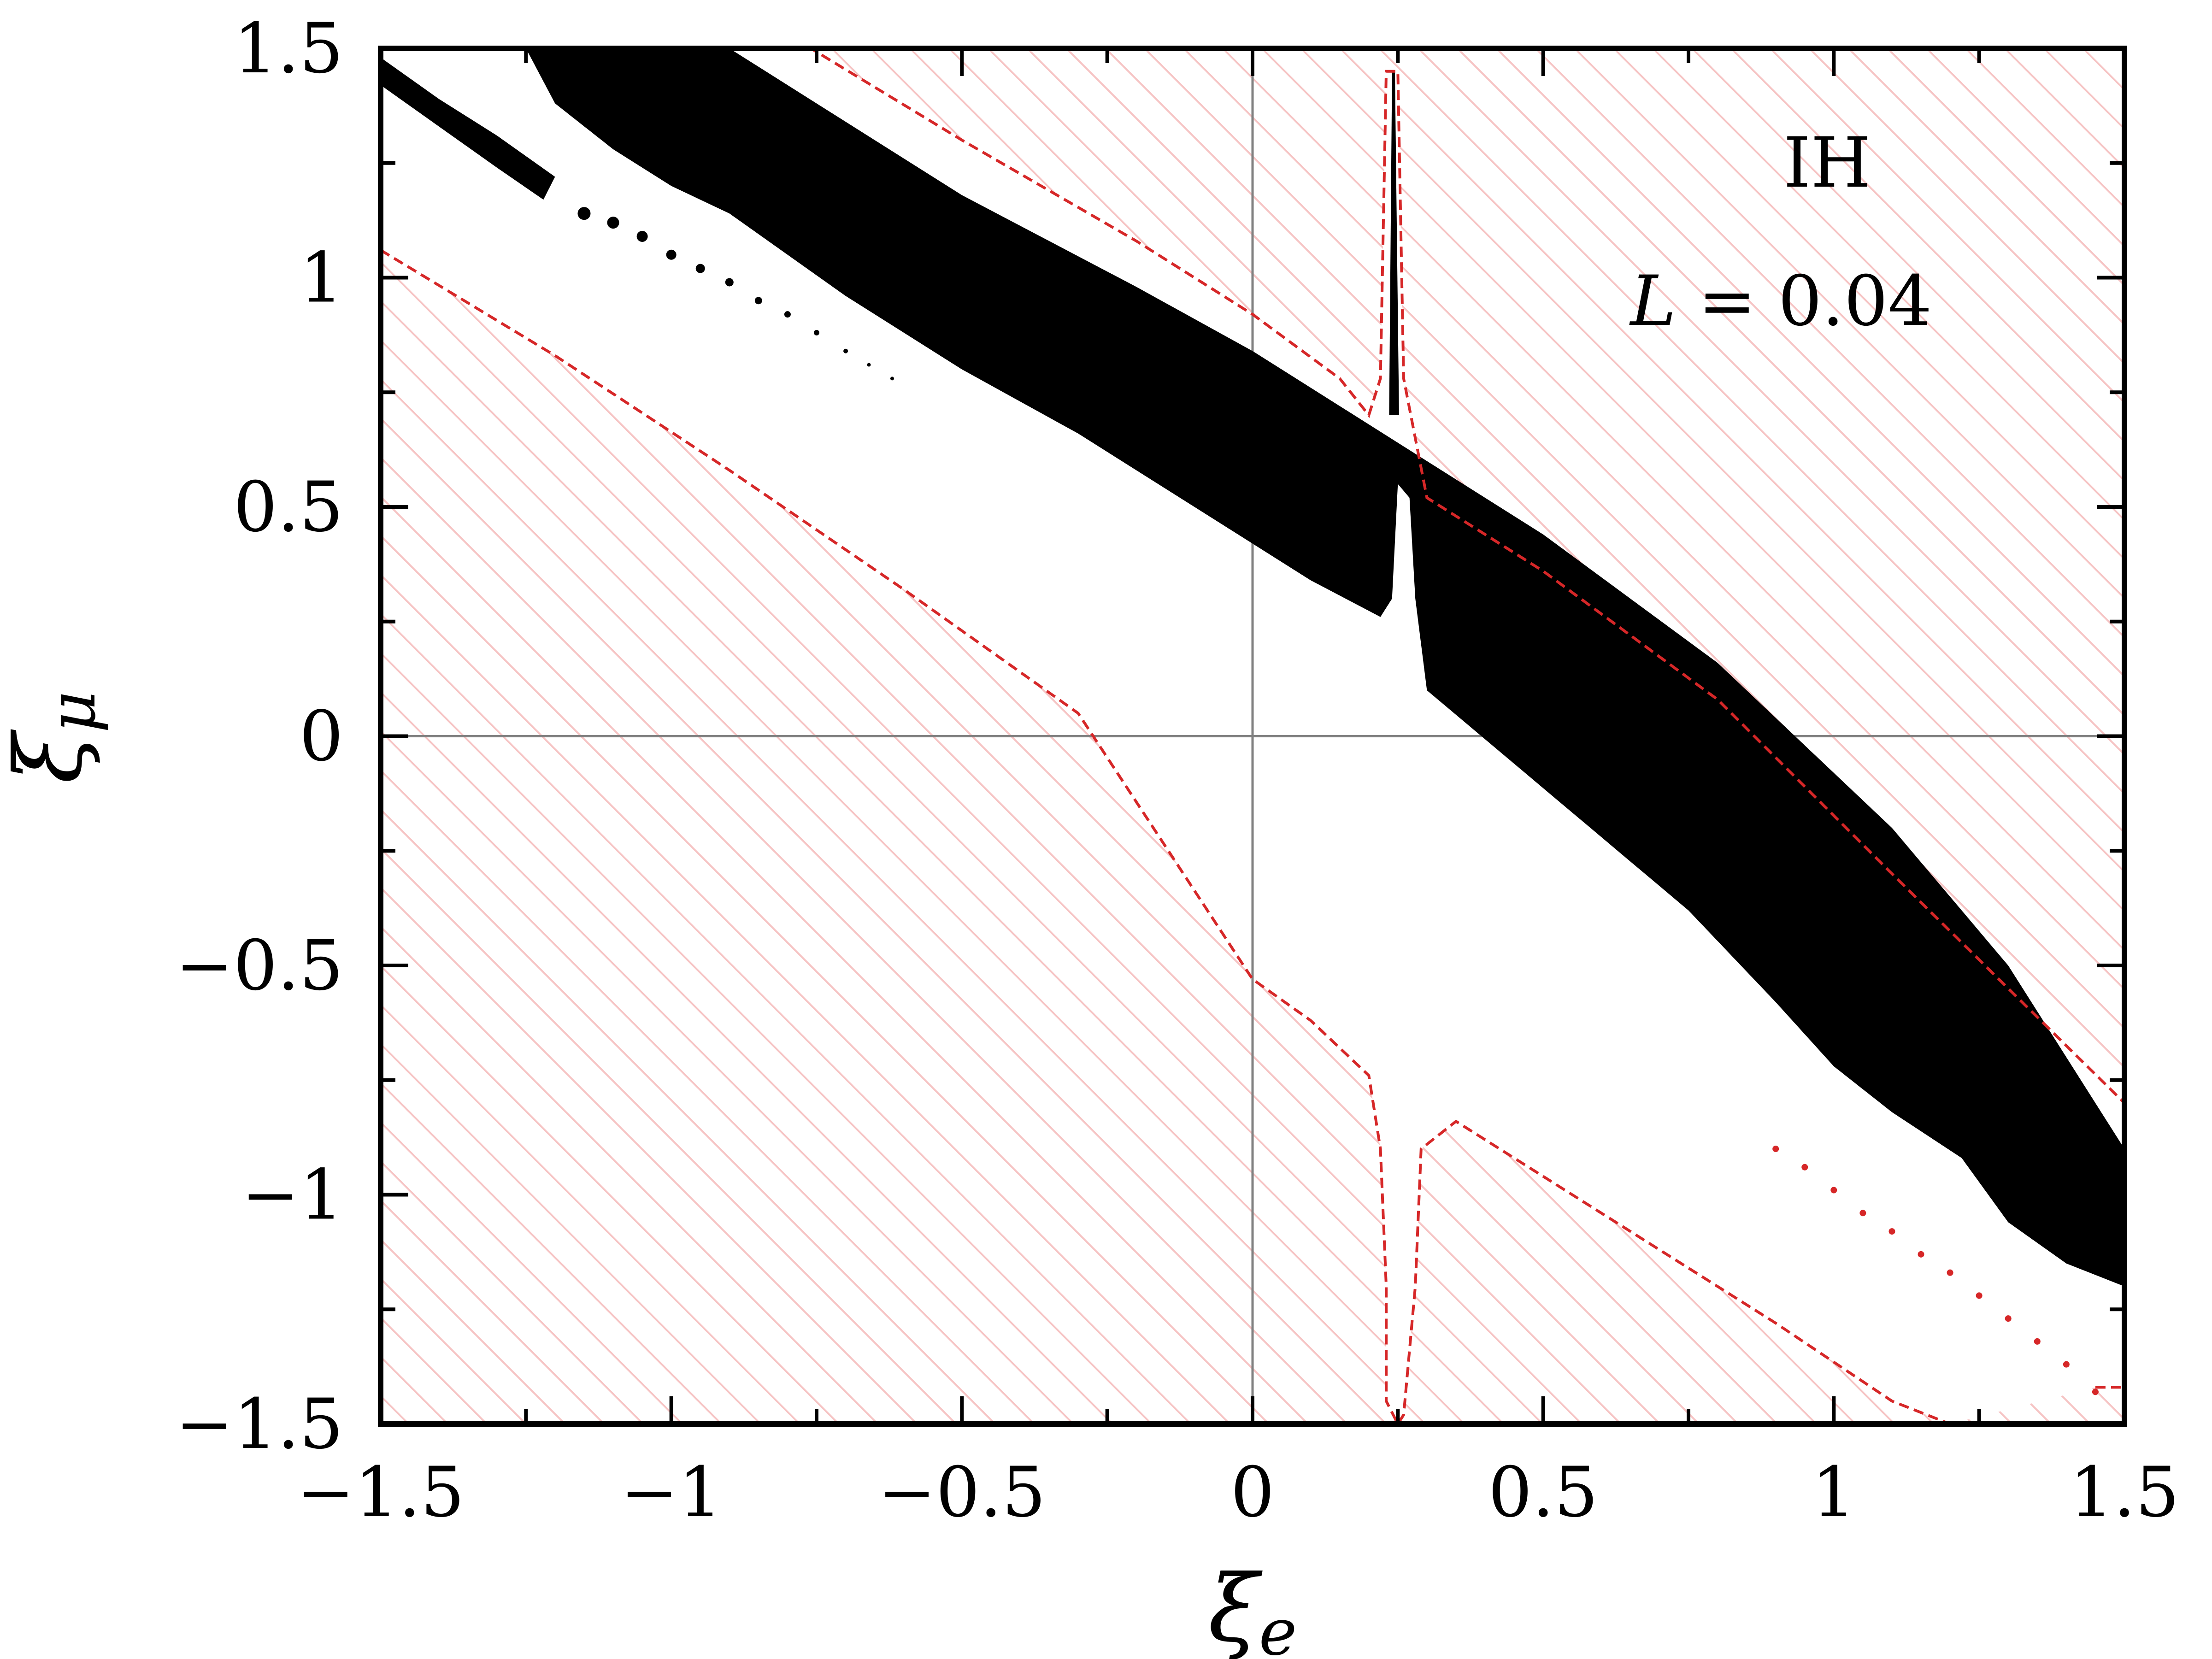 This screenshot has width=2212, height=1659. Describe the element at coordinates (259, 966) in the screenshot. I see `y-tick-label: −0.5` at that location.